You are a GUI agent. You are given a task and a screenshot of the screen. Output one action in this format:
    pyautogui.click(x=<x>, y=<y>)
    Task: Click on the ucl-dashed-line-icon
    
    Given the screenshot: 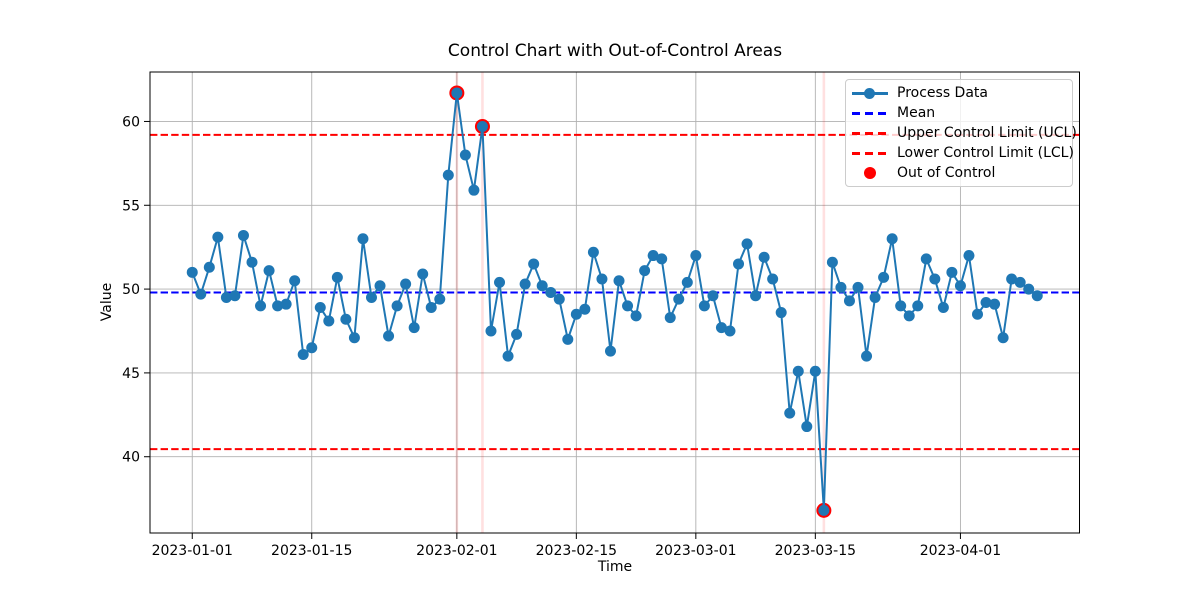 What is the action you would take?
    pyautogui.click(x=870, y=133)
    